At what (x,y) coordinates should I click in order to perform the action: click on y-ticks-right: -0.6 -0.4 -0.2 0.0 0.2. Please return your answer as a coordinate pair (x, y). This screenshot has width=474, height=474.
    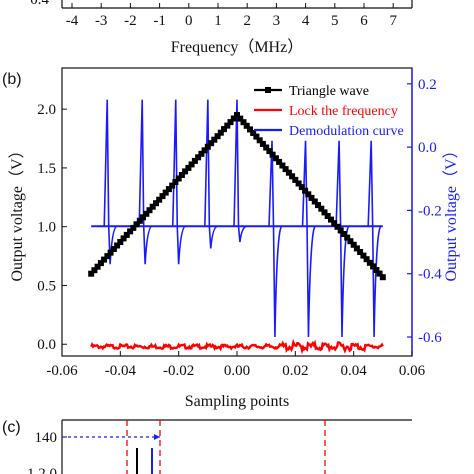
    Looking at the image, I should click on (424, 211).